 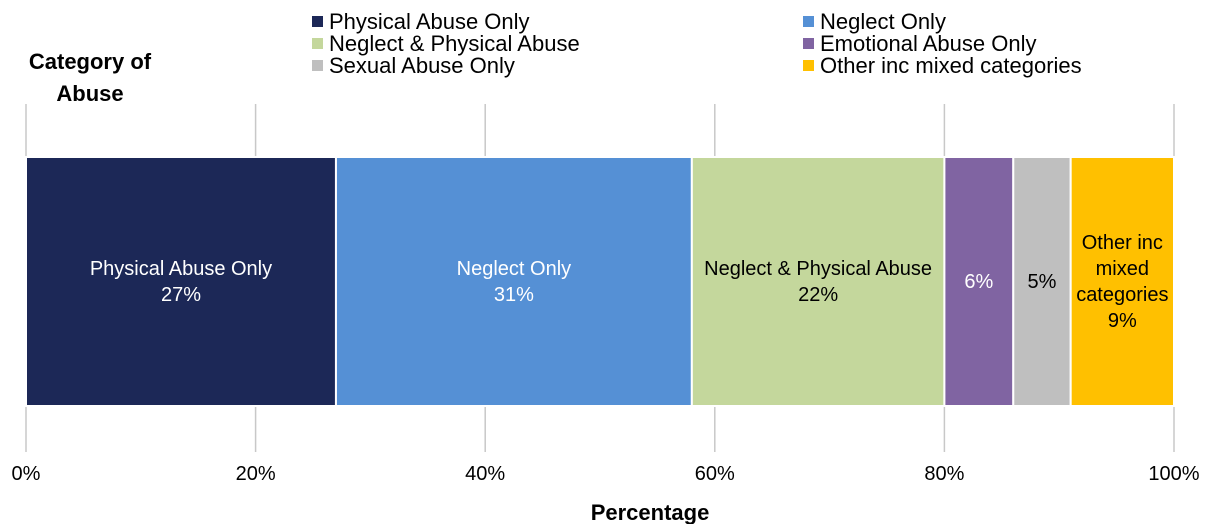 I want to click on x-tick-label: 60%, so click(x=714, y=474).